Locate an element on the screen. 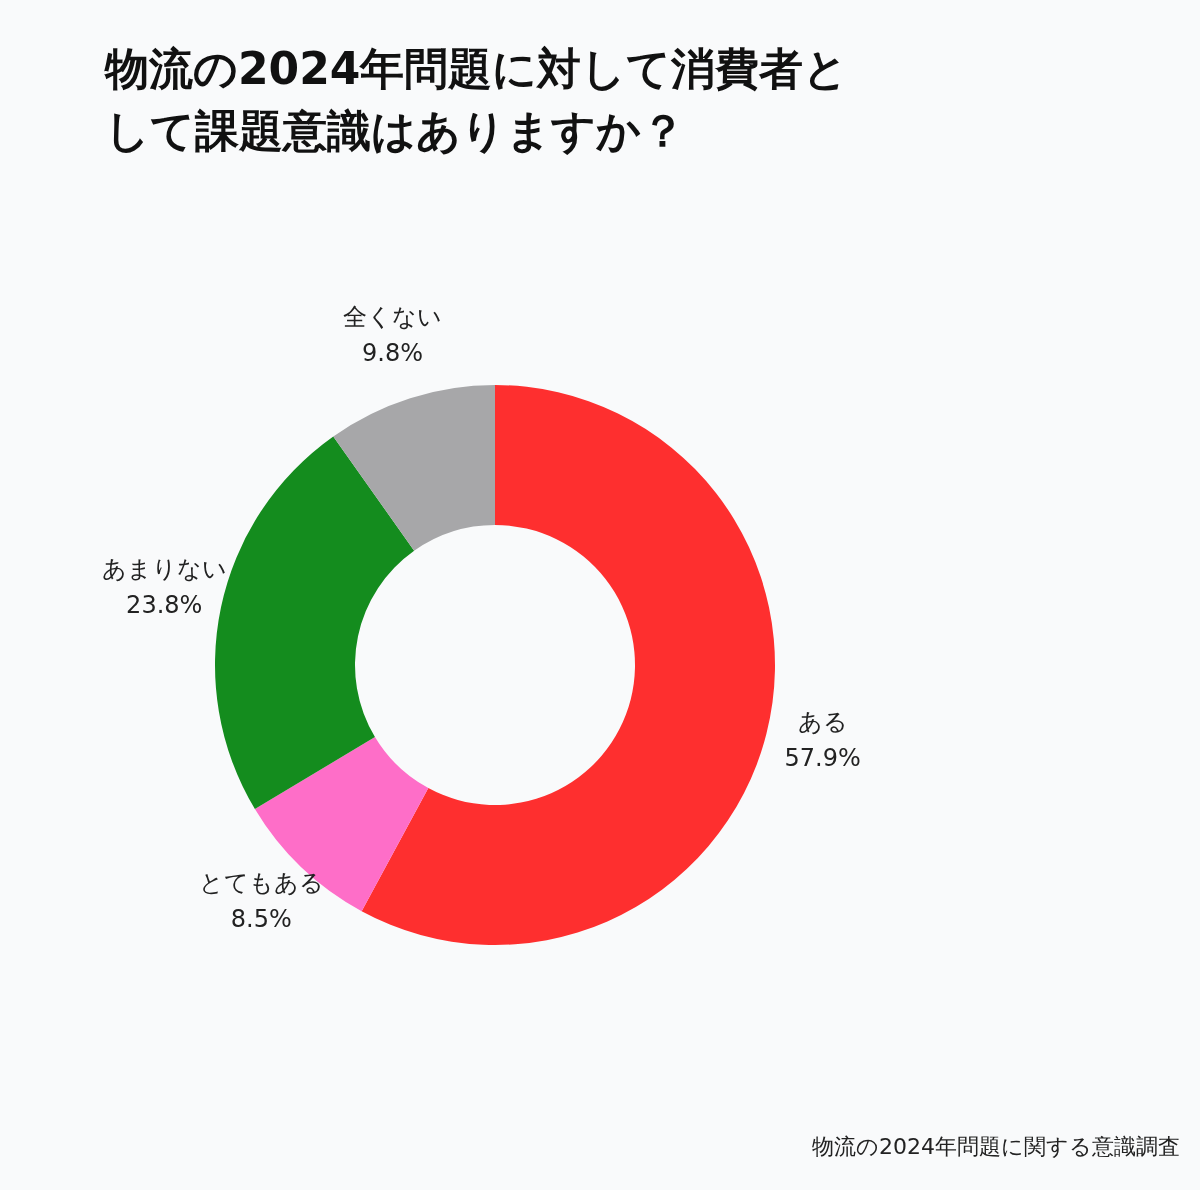 Image resolution: width=1200 pixels, height=1190 pixels. slice-label: 全くない is located at coordinates (393, 316).